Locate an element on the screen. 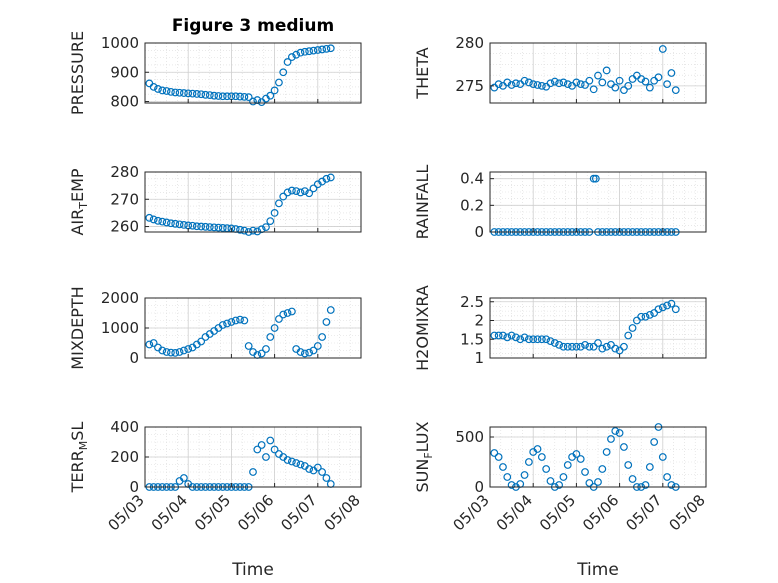 Image resolution: width=778 pixels, height=583 pixels. y-tick-label: 2000 is located at coordinates (120, 298).